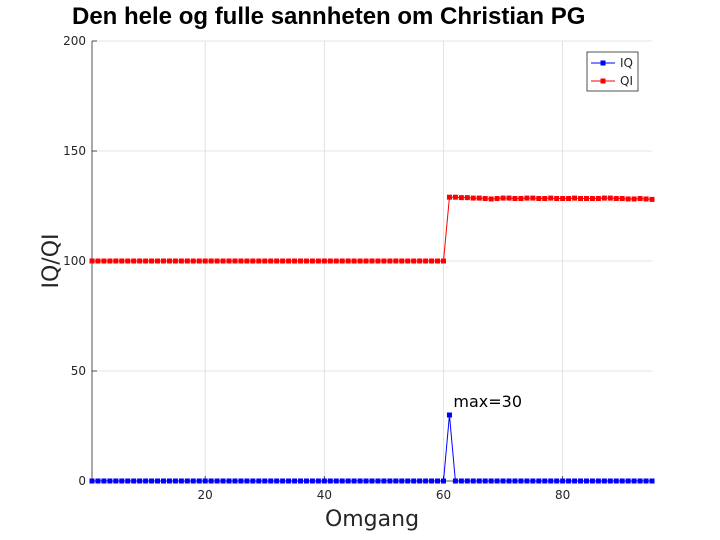 This screenshot has height=540, width=720. I want to click on legend-label-qi: QI, so click(626, 81).